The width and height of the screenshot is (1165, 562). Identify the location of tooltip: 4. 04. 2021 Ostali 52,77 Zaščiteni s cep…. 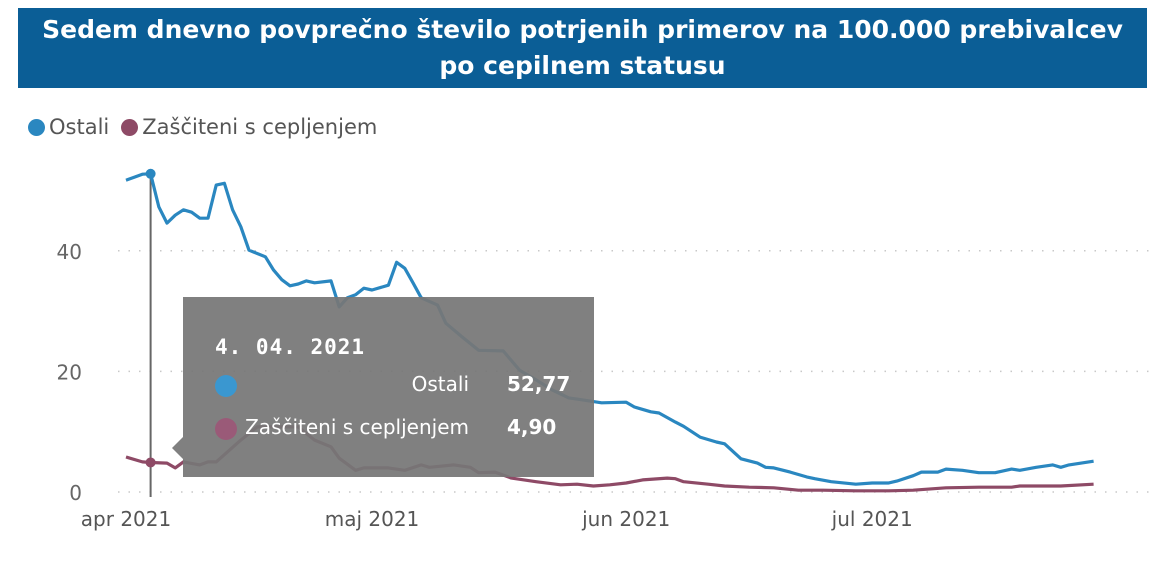
(388, 387).